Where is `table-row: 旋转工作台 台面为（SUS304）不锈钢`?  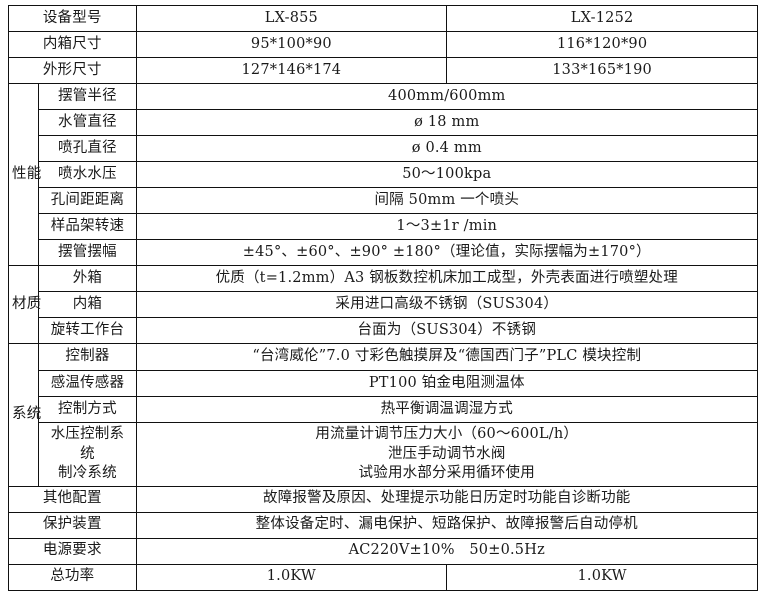
table-row: 旋转工作台 台面为（SUS304）不锈钢 is located at coordinates (384, 330).